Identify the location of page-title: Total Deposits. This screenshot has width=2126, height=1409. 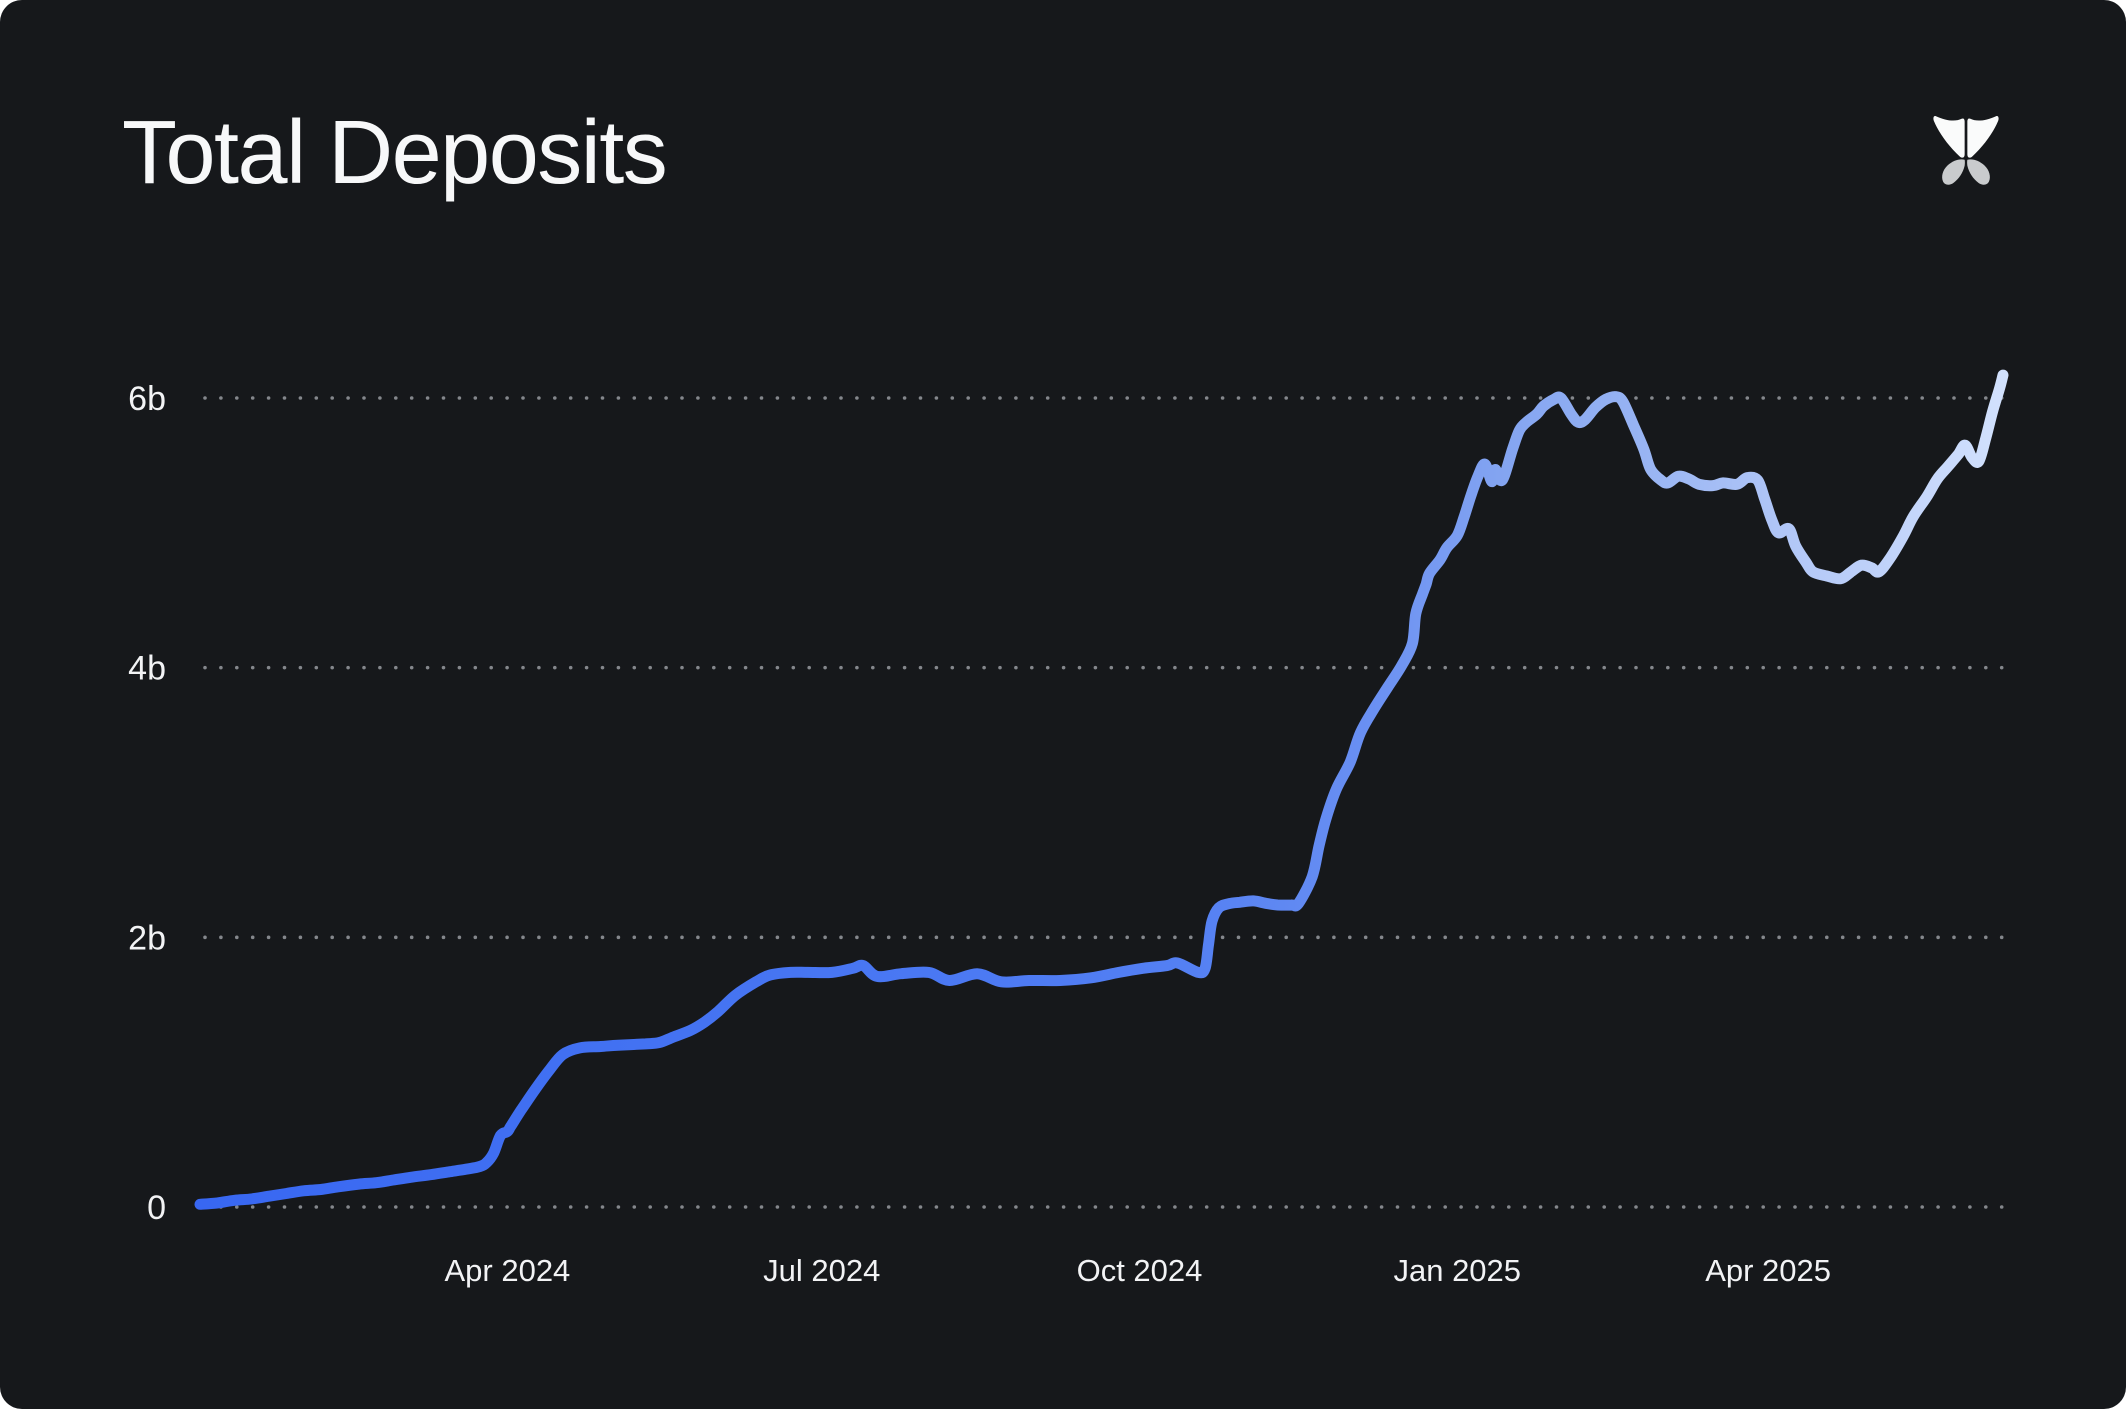
(395, 153).